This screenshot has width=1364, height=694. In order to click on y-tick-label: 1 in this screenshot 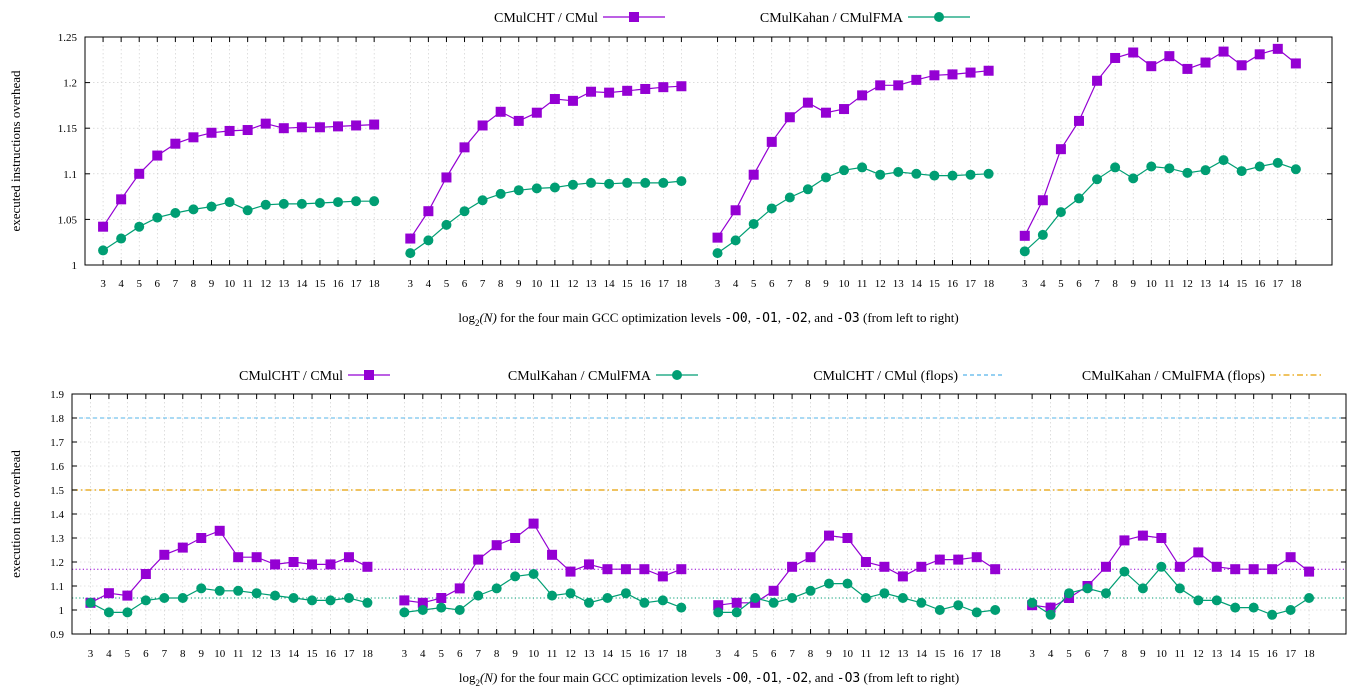, I will do `click(62, 611)`.